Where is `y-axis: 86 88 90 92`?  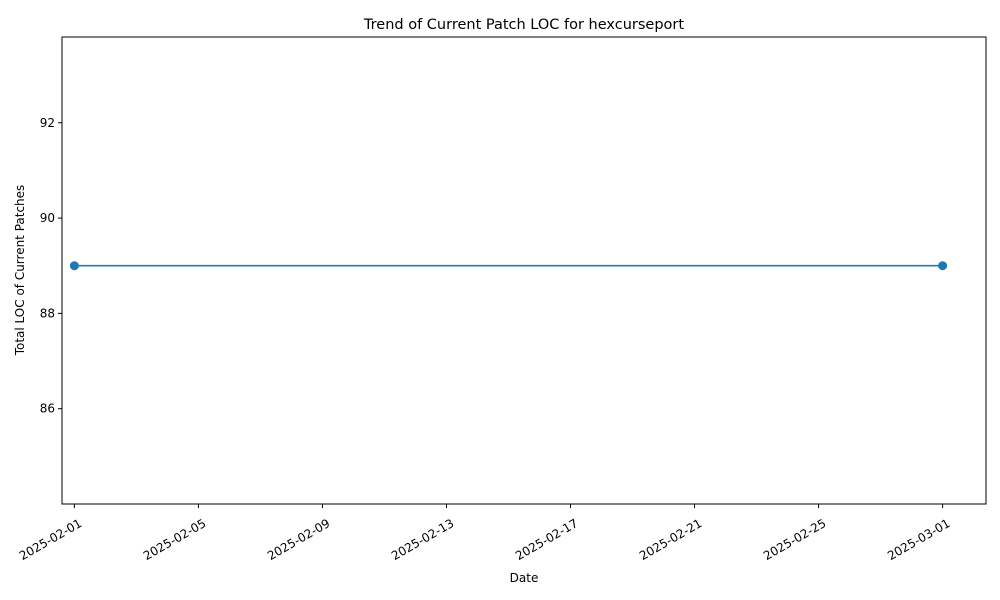 y-axis: 86 88 90 92 is located at coordinates (51, 266).